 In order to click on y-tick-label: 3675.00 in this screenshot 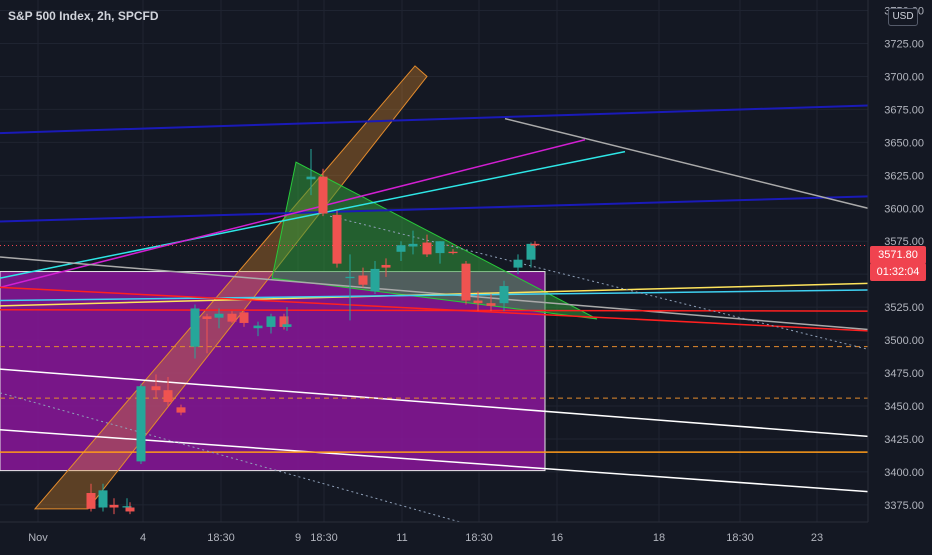, I will do `click(904, 110)`.